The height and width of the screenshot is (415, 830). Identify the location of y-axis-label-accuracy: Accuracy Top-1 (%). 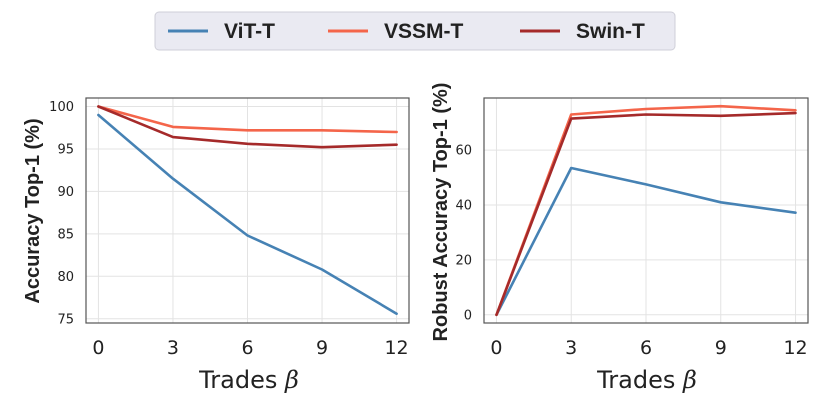
(33, 210).